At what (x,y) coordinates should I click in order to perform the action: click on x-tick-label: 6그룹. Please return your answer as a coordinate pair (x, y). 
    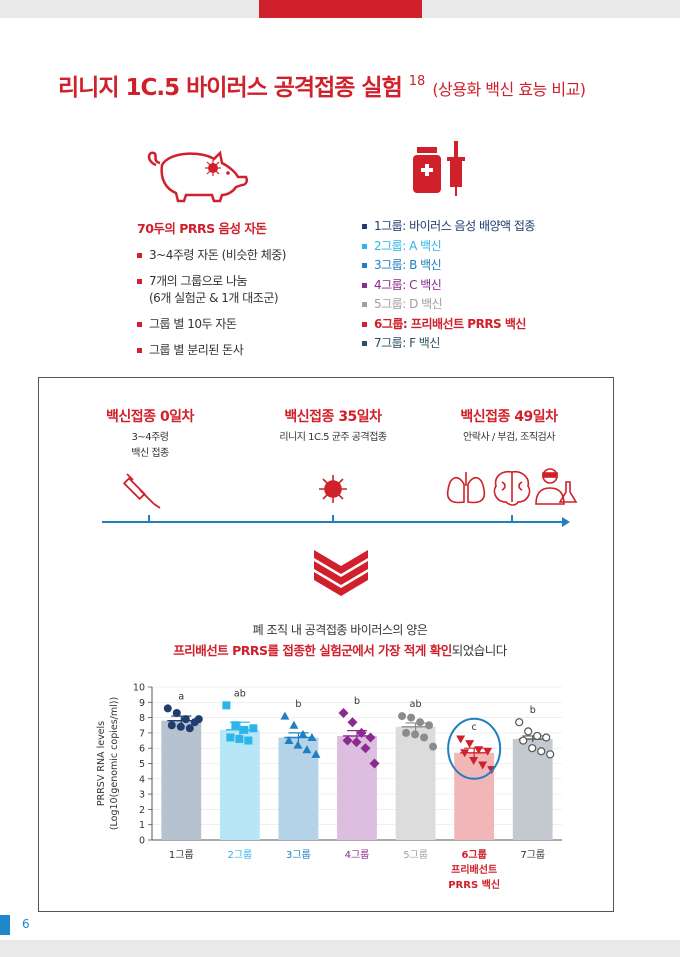
    Looking at the image, I should click on (473, 855).